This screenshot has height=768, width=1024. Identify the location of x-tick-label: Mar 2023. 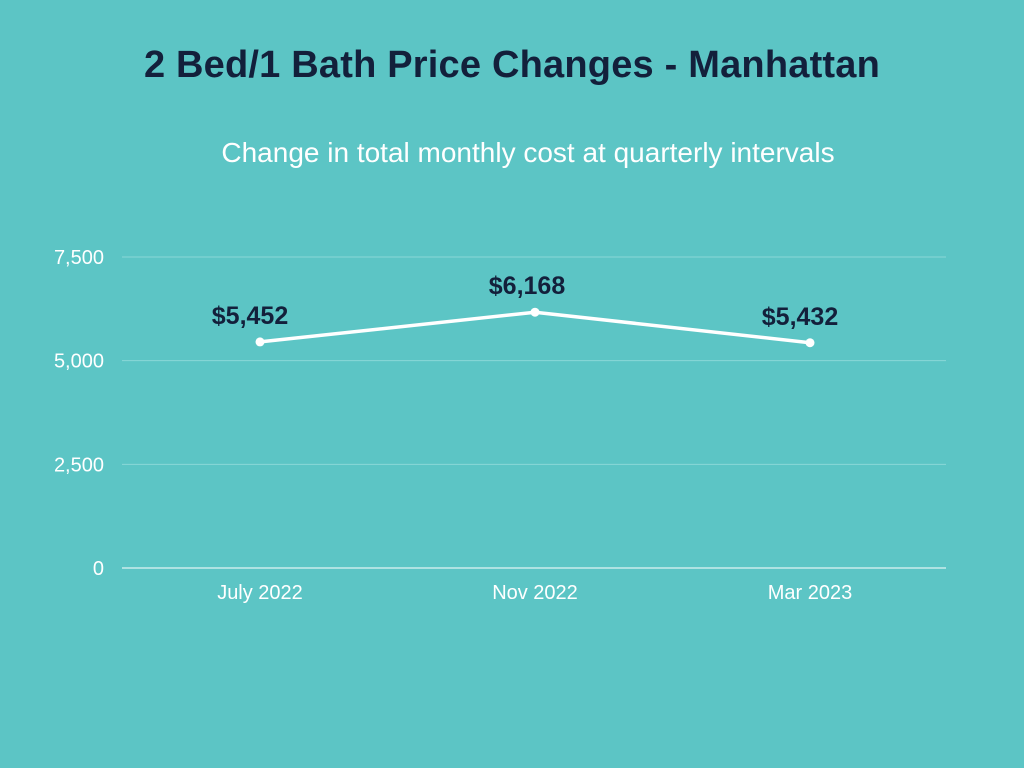
(810, 593).